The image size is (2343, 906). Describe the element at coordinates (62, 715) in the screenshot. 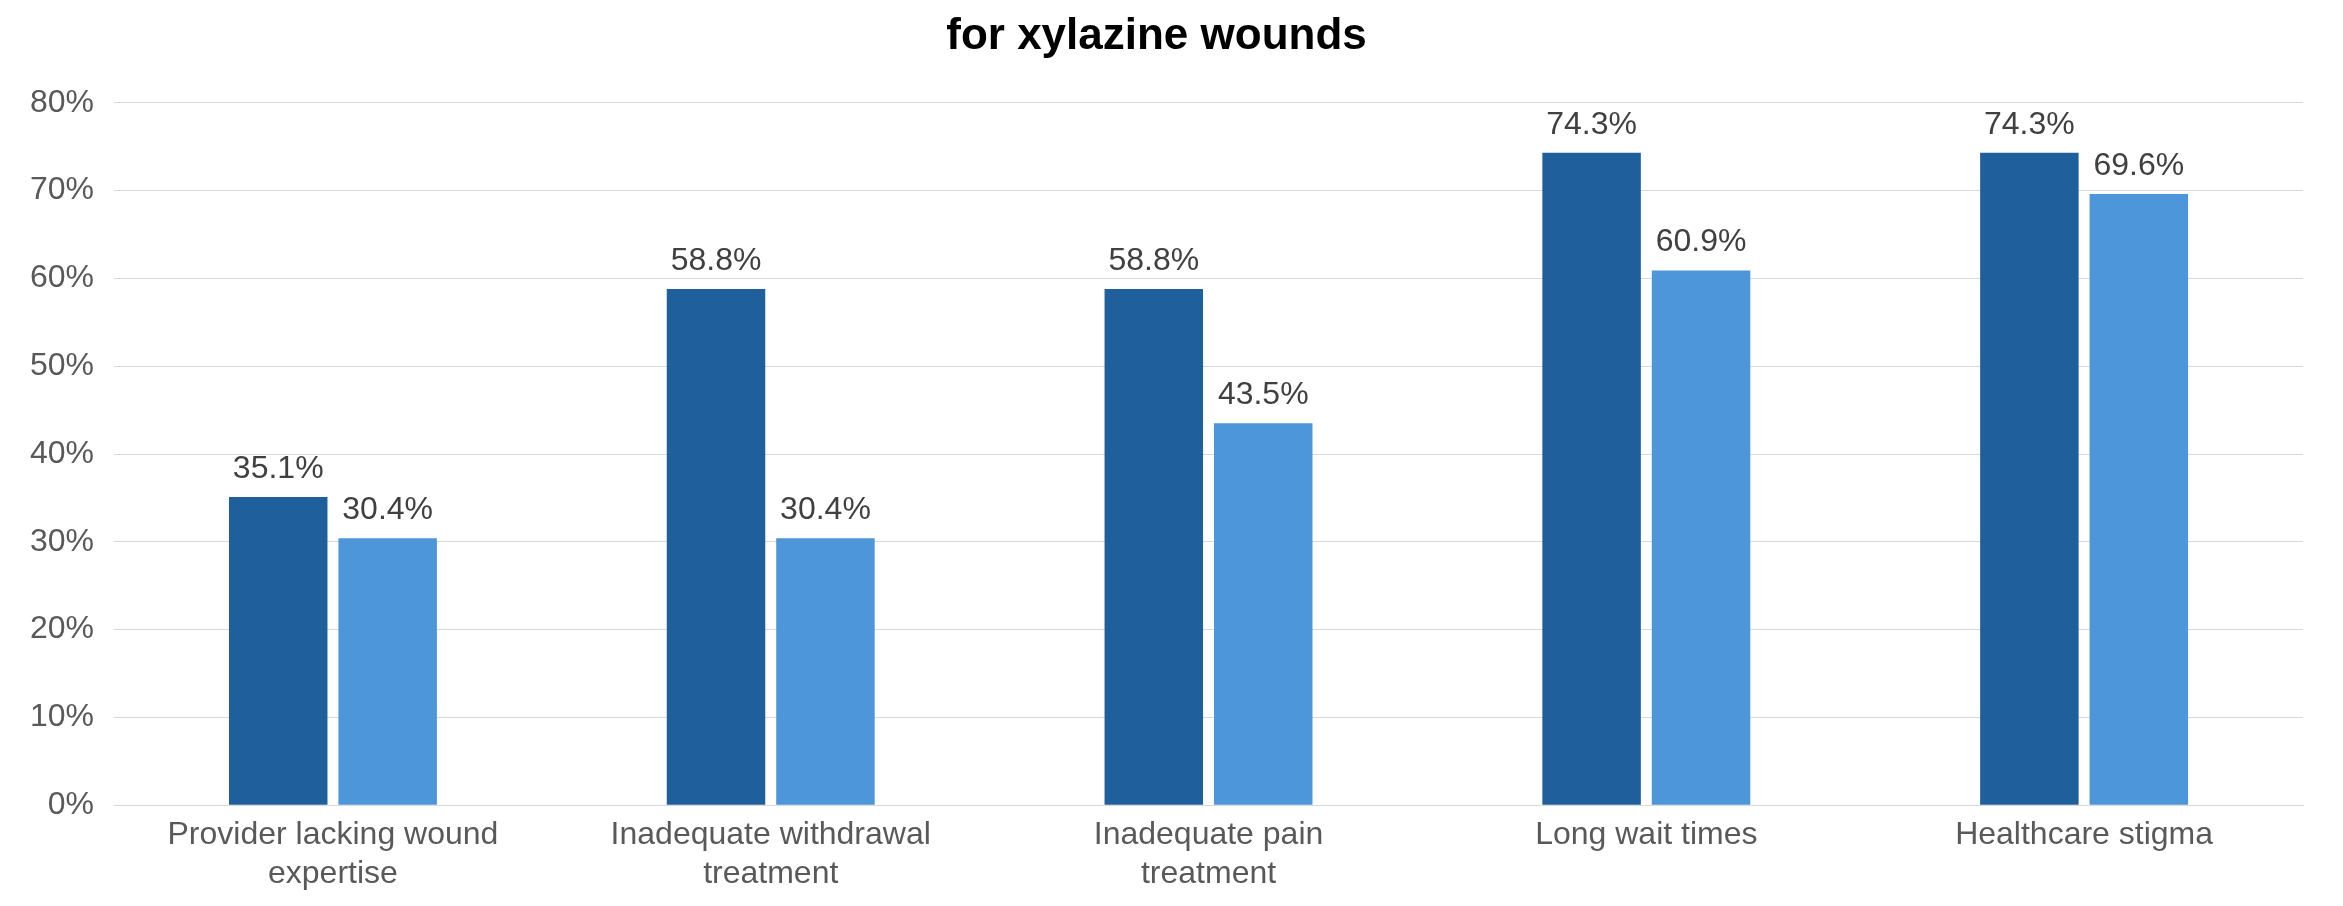

I see `y-tick-label: 10%` at that location.